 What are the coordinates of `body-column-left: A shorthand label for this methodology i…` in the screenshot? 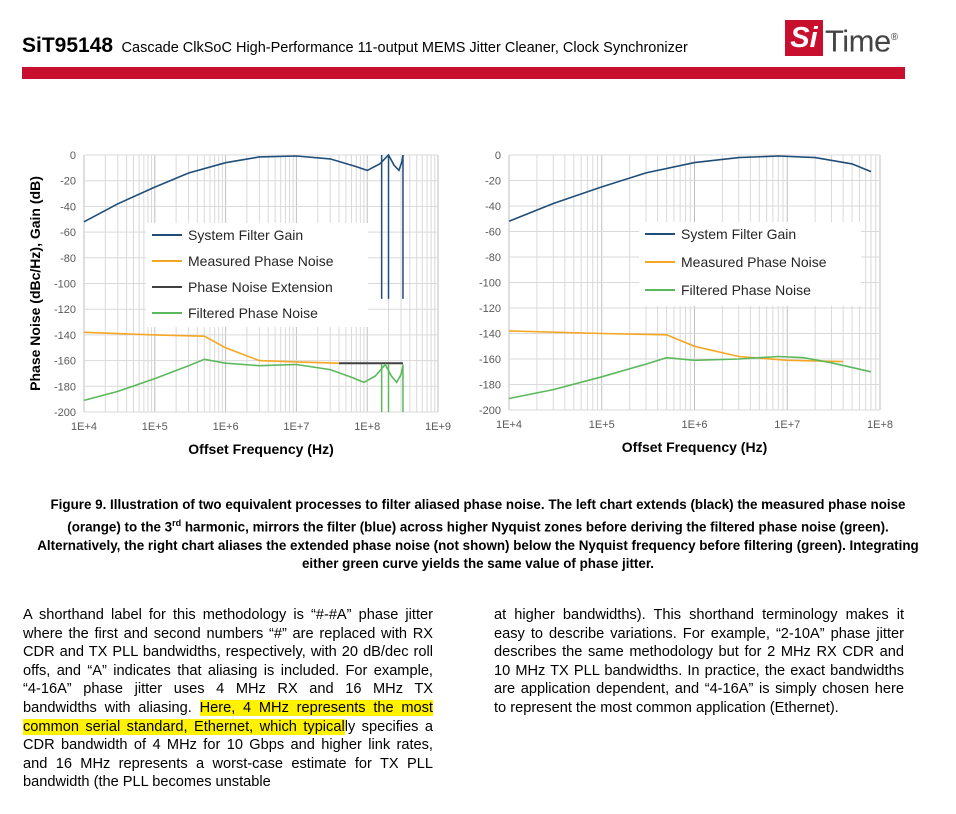 It's located at (228, 699).